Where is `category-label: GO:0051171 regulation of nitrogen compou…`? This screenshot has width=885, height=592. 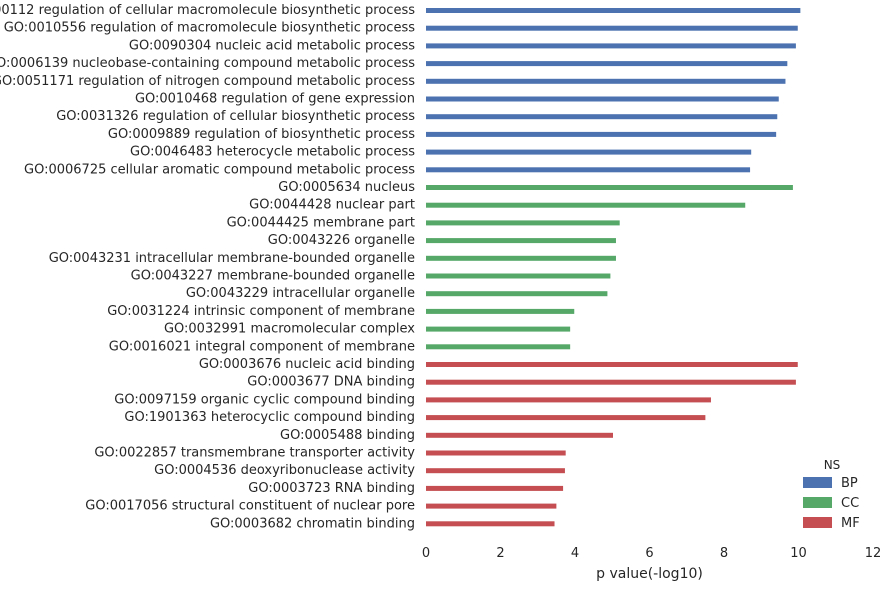 category-label: GO:0051171 regulation of nitrogen compou… is located at coordinates (207, 81).